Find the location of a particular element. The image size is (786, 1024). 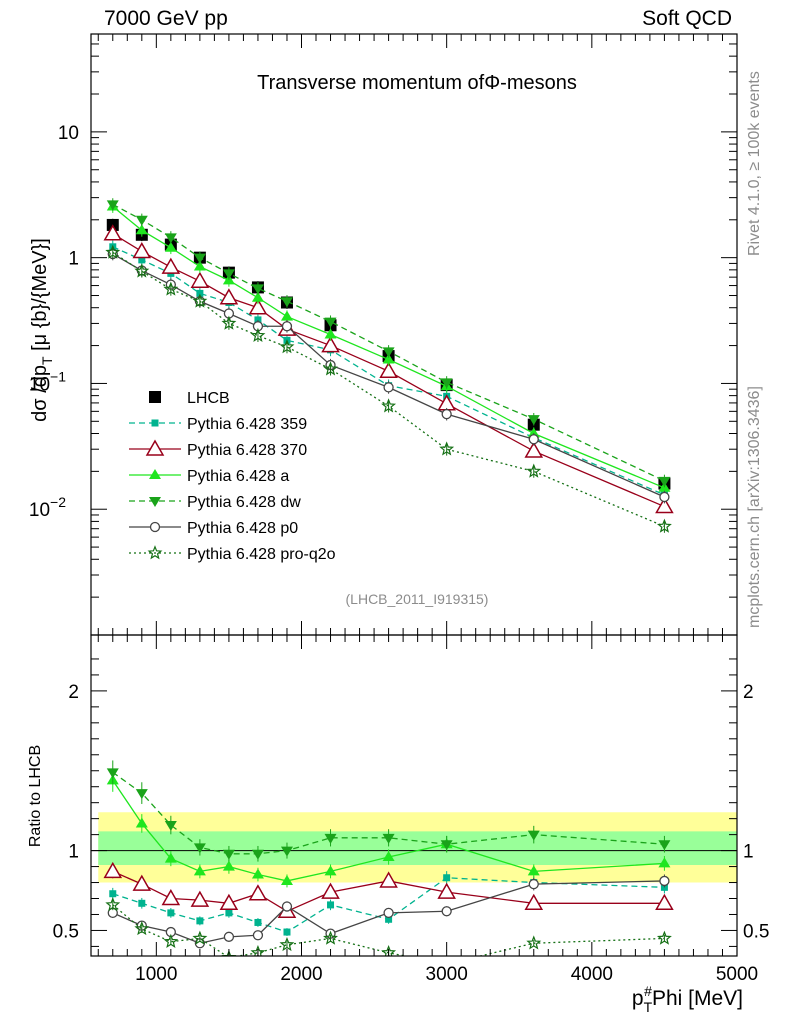

ratio-tick-label-left: 1 is located at coordinates (73, 852).